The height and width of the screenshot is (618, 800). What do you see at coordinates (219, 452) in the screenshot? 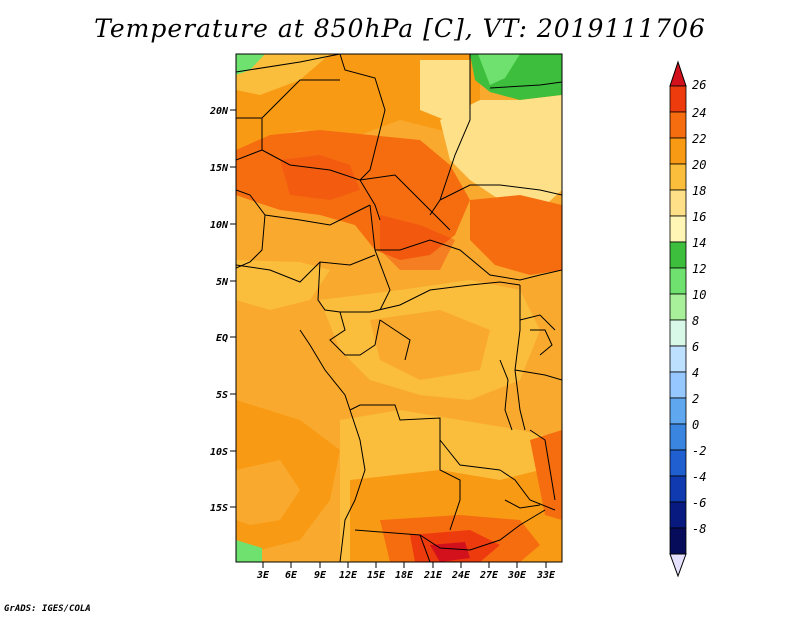
I see `lat-label: 10S` at bounding box center [219, 452].